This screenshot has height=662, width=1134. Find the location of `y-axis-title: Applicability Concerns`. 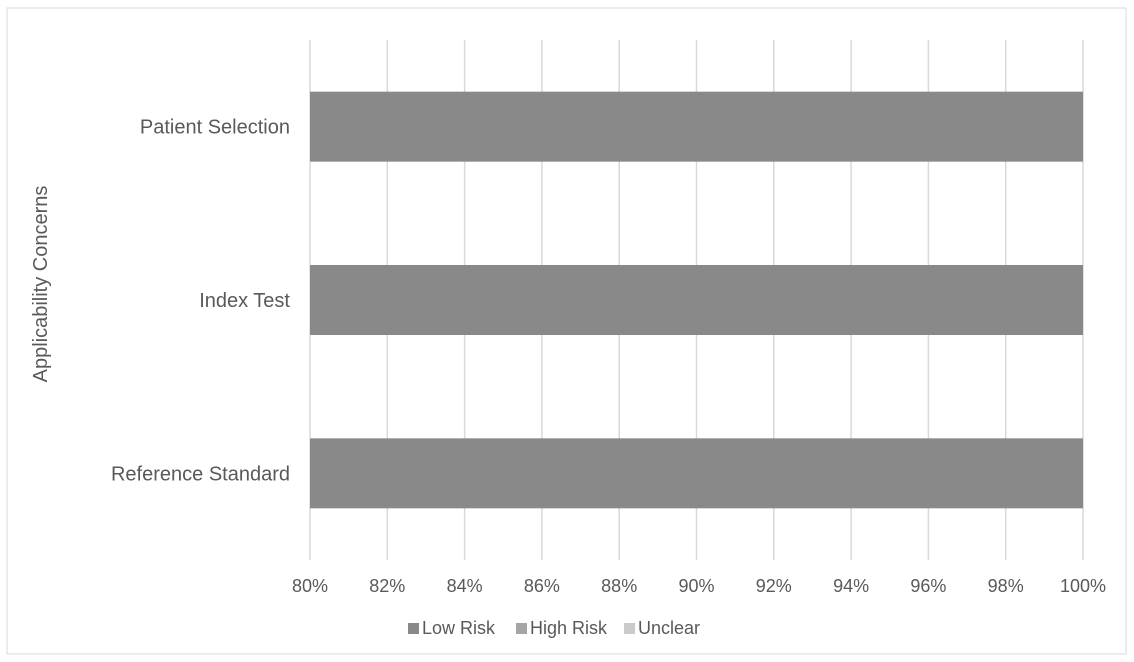

y-axis-title: Applicability Concerns is located at coordinates (41, 284).